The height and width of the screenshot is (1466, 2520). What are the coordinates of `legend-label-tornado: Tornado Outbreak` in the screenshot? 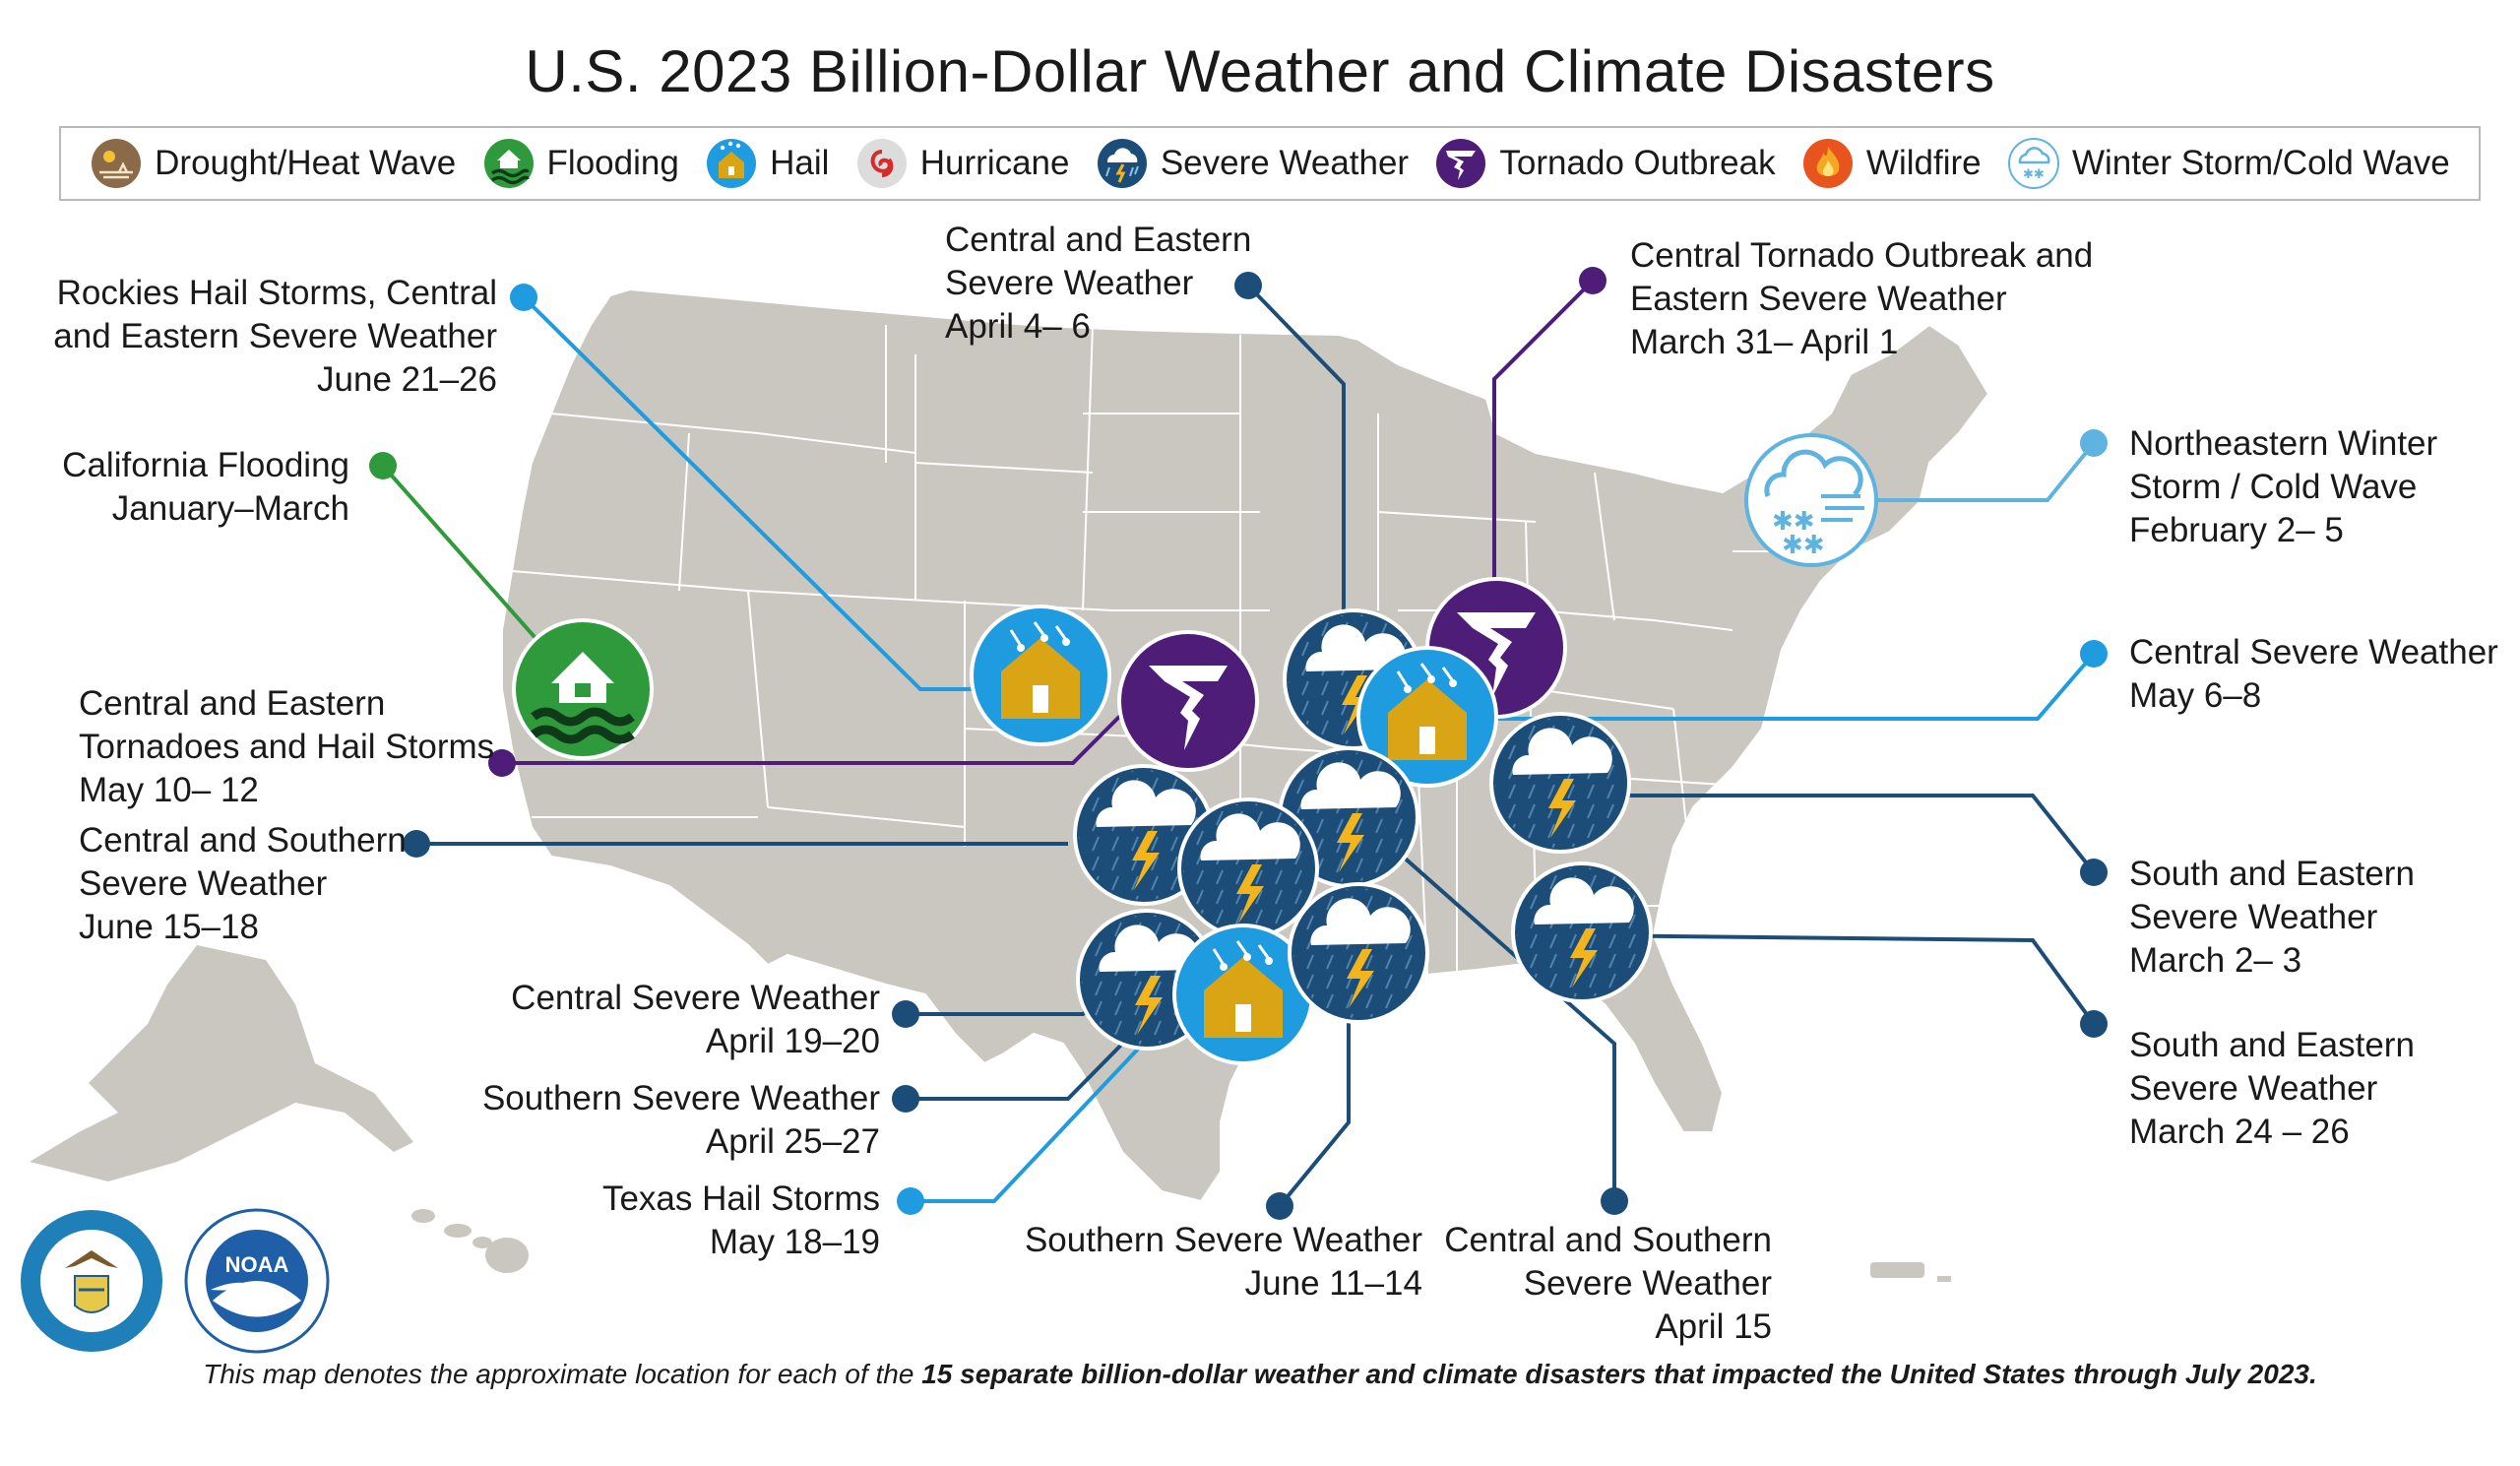 It's located at (1637, 163).